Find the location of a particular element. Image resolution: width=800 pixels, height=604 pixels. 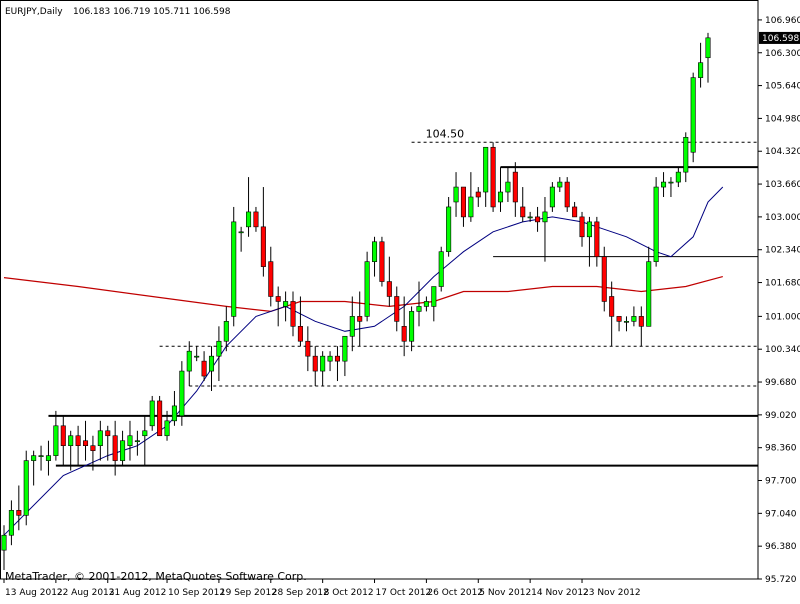

level-label: 104.50 is located at coordinates (445, 133).